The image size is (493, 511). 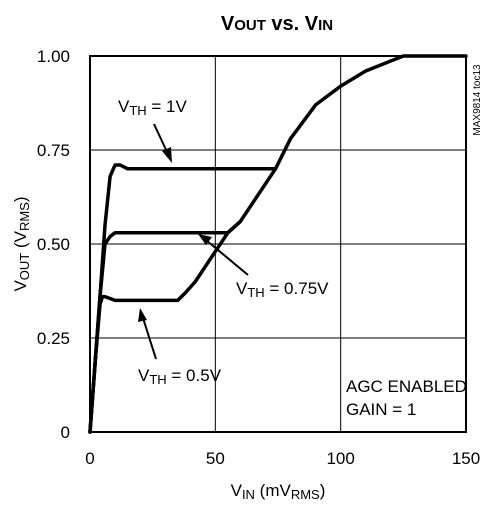 What do you see at coordinates (340, 458) in the screenshot?
I see `x-tick-label-2: 100` at bounding box center [340, 458].